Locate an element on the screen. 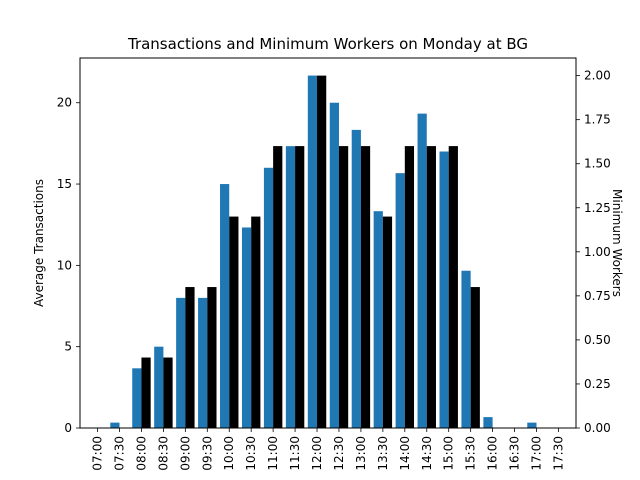 Image resolution: width=640 pixels, height=480 pixels. x-tick-label: 11:00 is located at coordinates (273, 453).